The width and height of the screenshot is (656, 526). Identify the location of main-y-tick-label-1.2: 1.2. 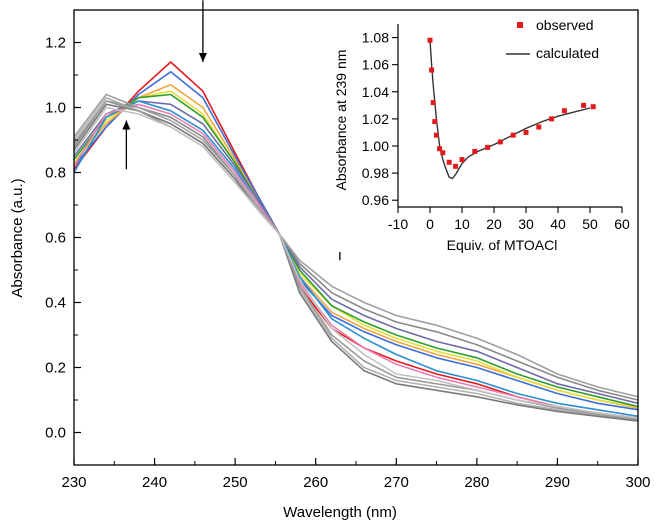
(55, 43).